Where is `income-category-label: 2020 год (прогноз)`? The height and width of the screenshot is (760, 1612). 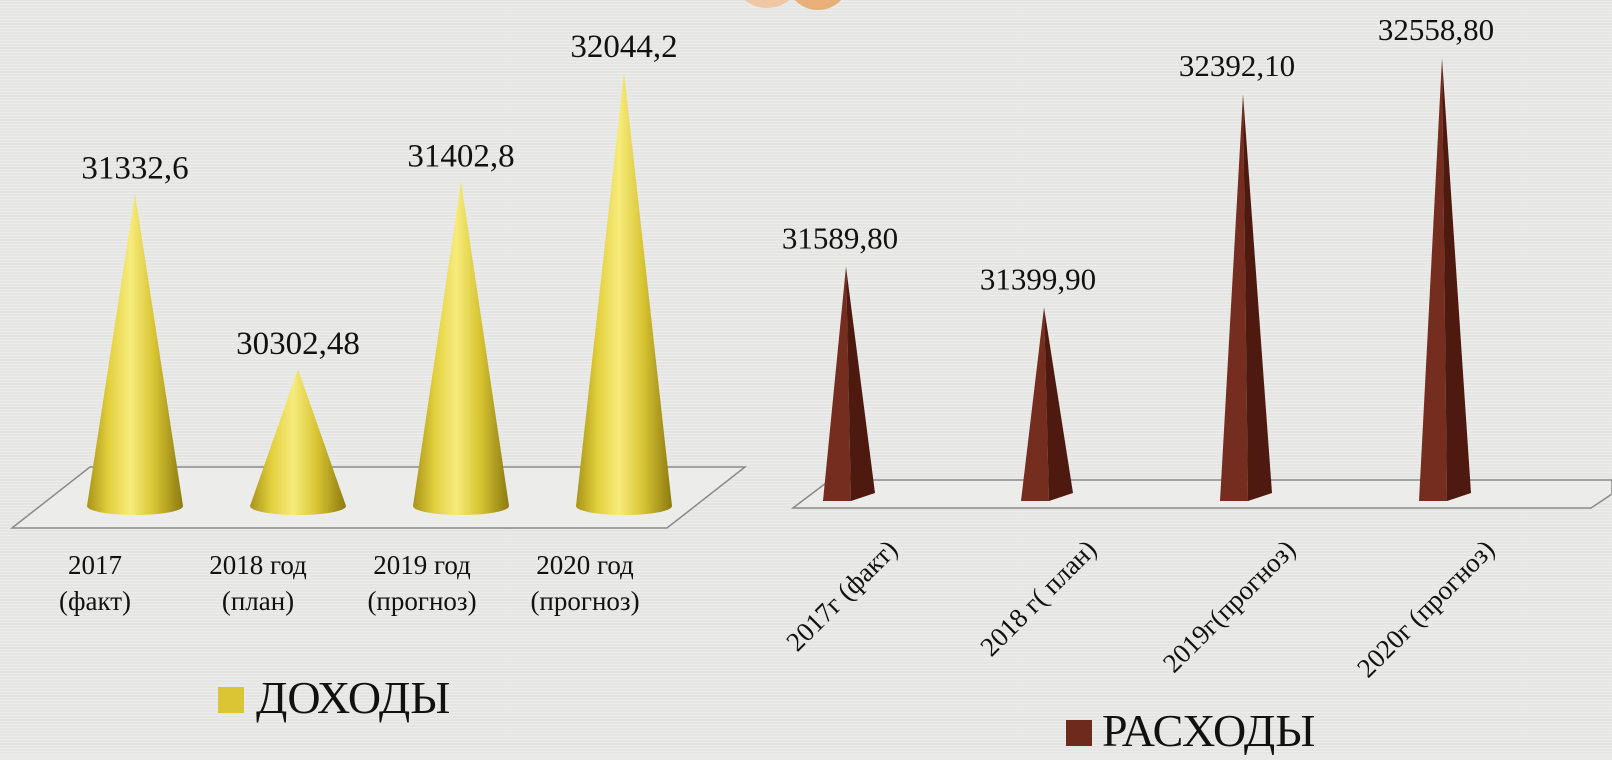
income-category-label: 2020 год (прогноз) is located at coordinates (584, 583).